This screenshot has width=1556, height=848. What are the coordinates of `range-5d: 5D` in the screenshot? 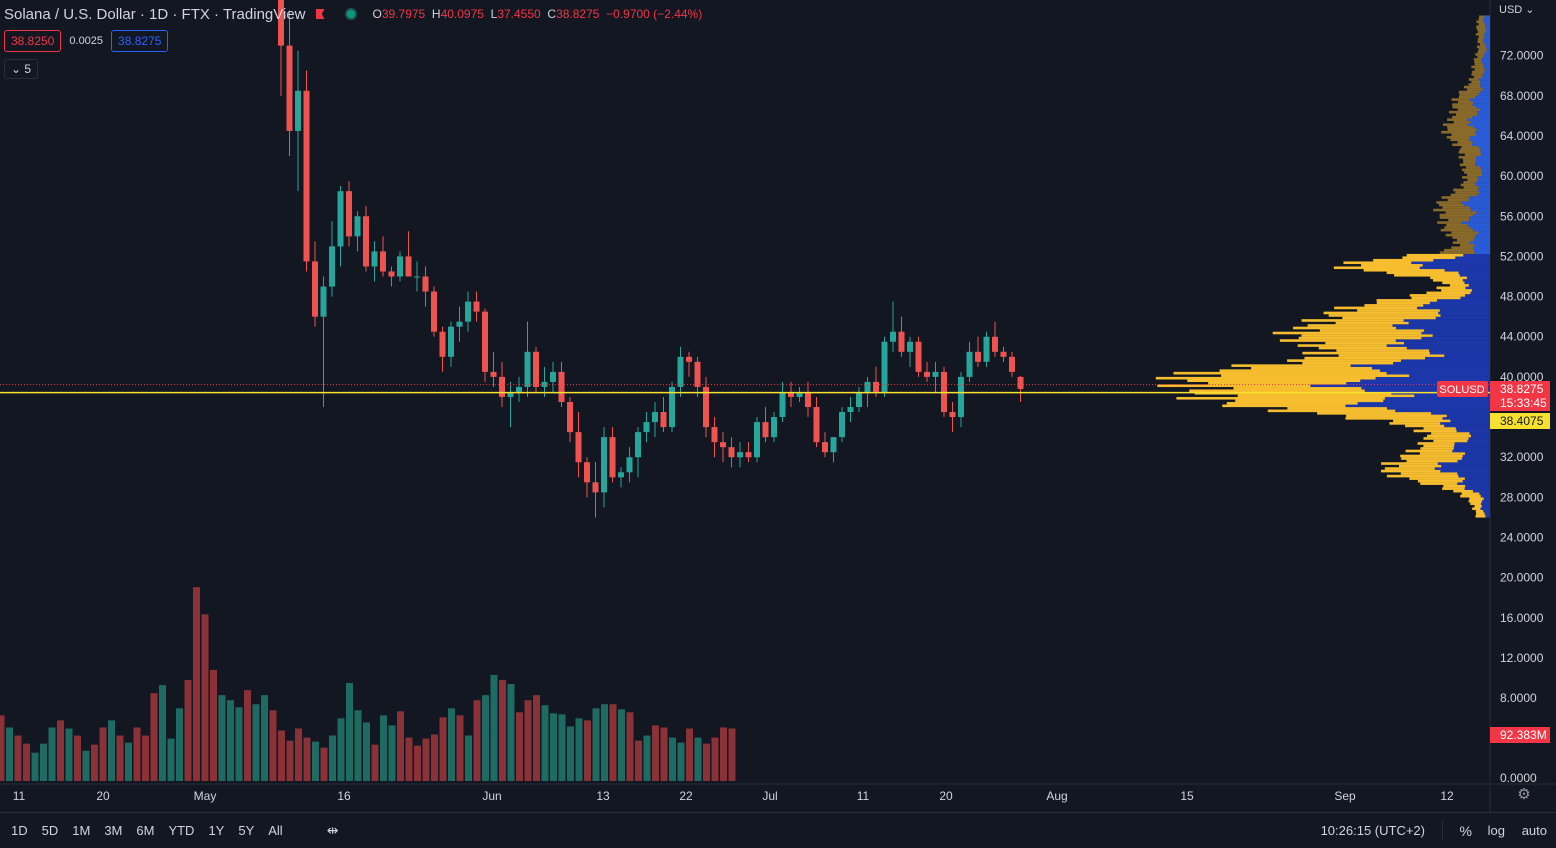 It's located at (50, 830).